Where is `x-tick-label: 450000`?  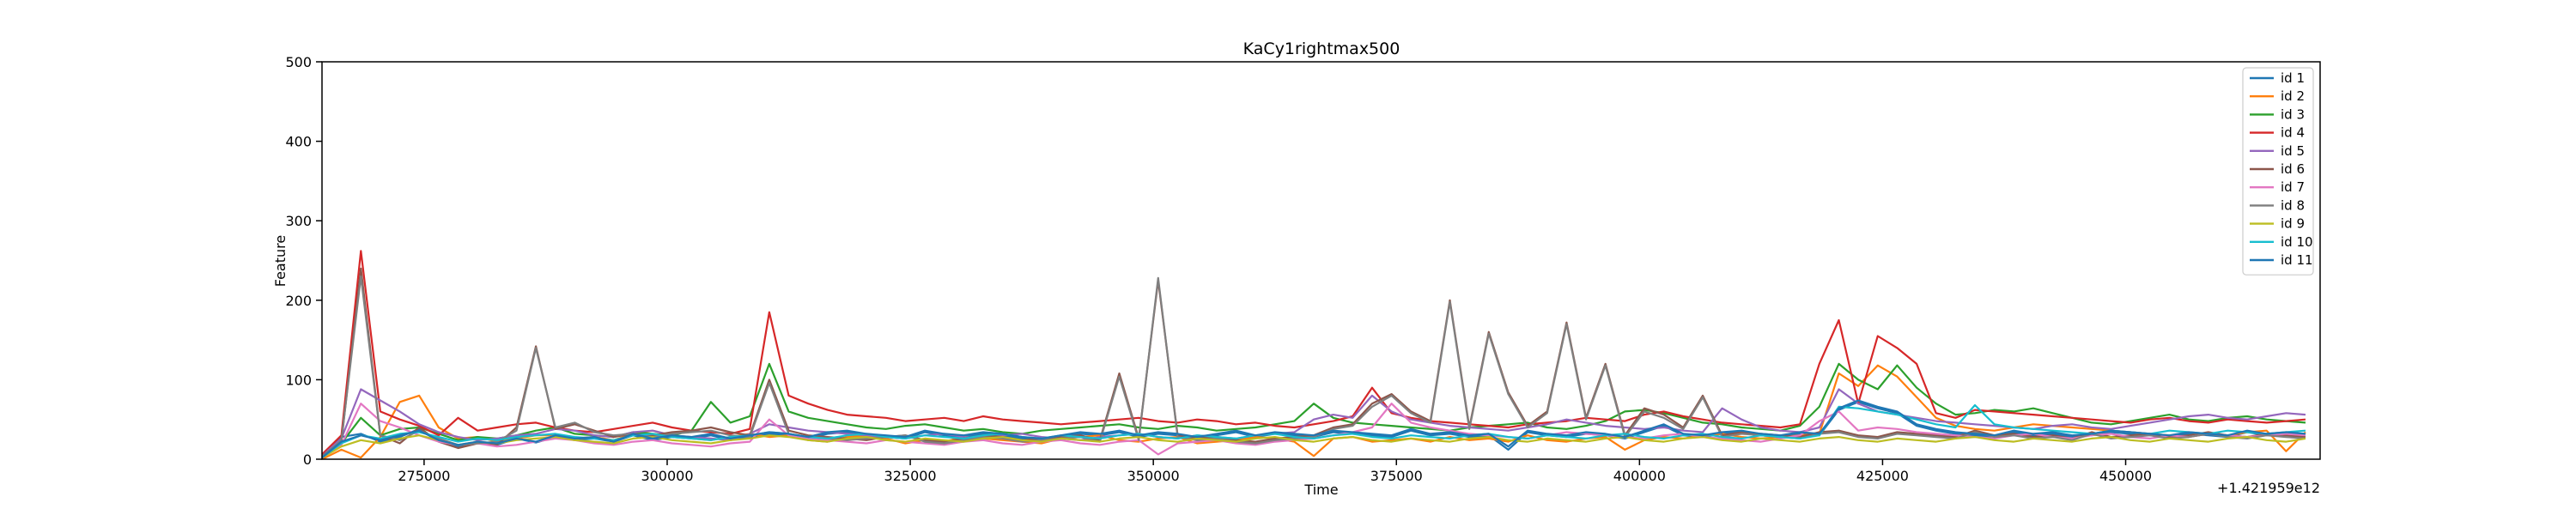 x-tick-label: 450000 is located at coordinates (2126, 476).